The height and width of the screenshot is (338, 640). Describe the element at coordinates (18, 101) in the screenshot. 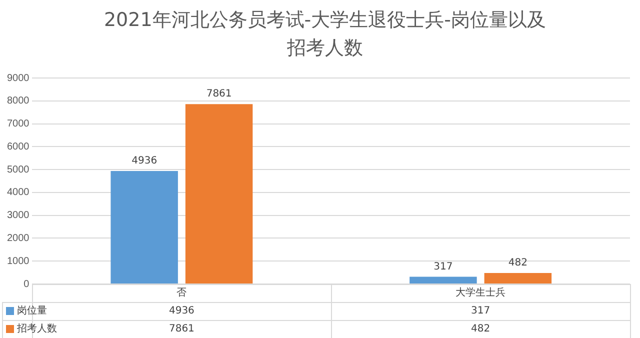

I see `y-tick-label: 8000` at that location.